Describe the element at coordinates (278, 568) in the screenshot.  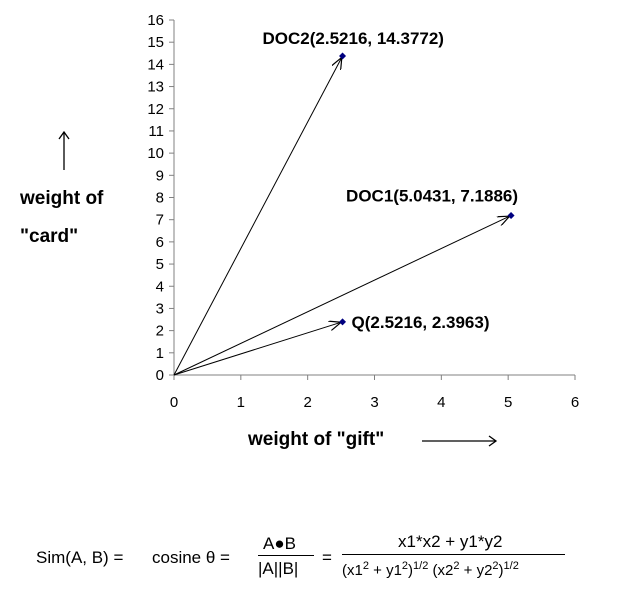
I see `formula-frac1-denominator: |A||B|` at that location.